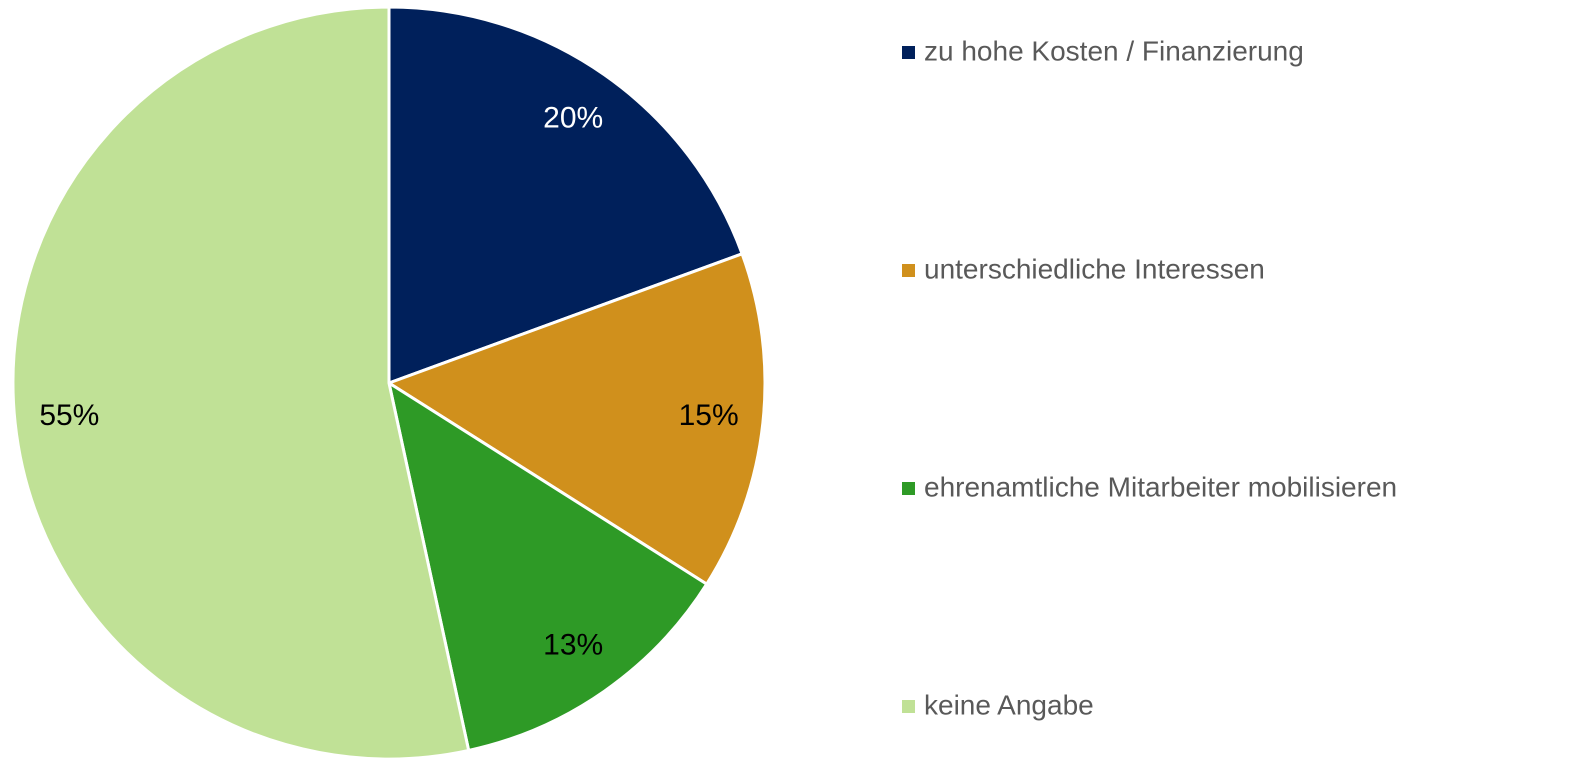  What do you see at coordinates (573, 117) in the screenshot?
I see `data-label: 20%` at bounding box center [573, 117].